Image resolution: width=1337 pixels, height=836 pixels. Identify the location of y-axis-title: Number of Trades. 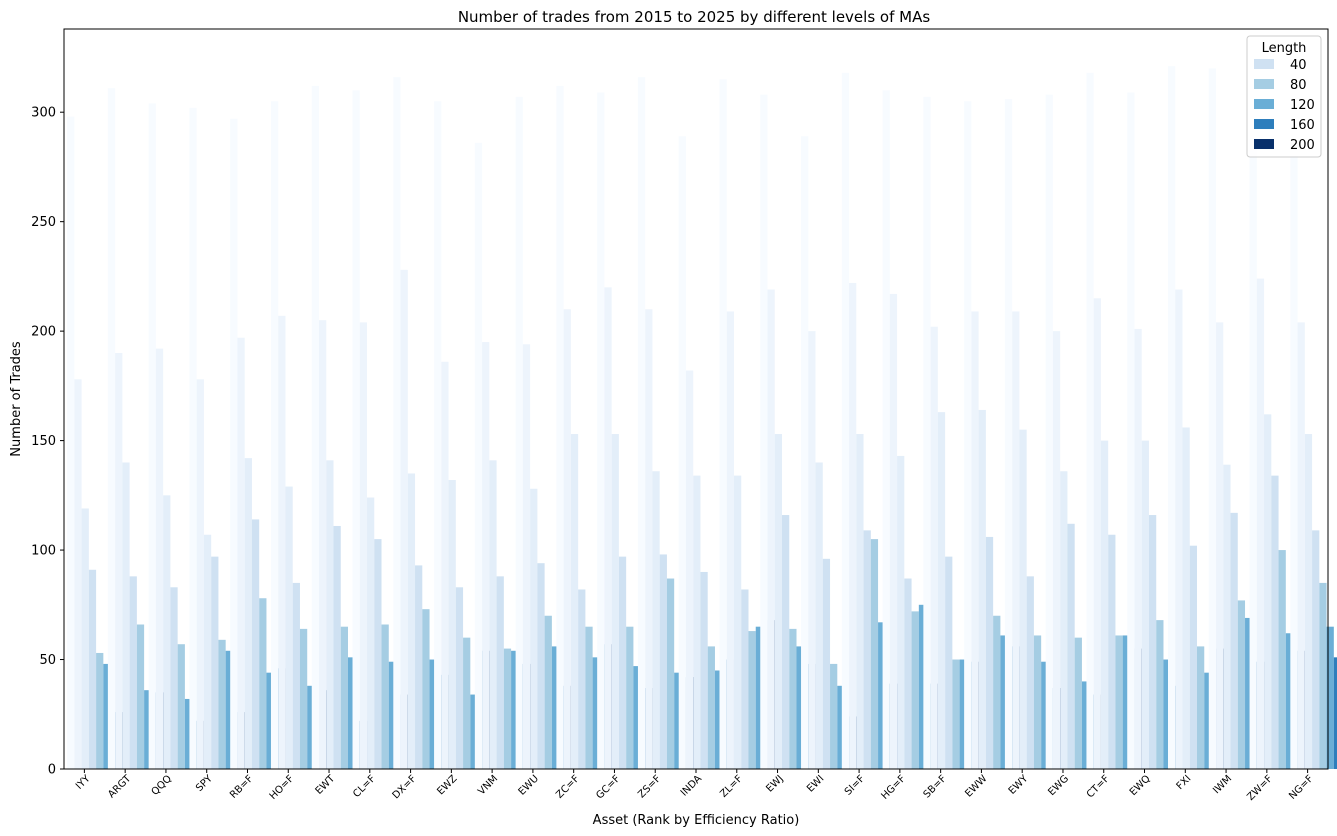
(16, 399).